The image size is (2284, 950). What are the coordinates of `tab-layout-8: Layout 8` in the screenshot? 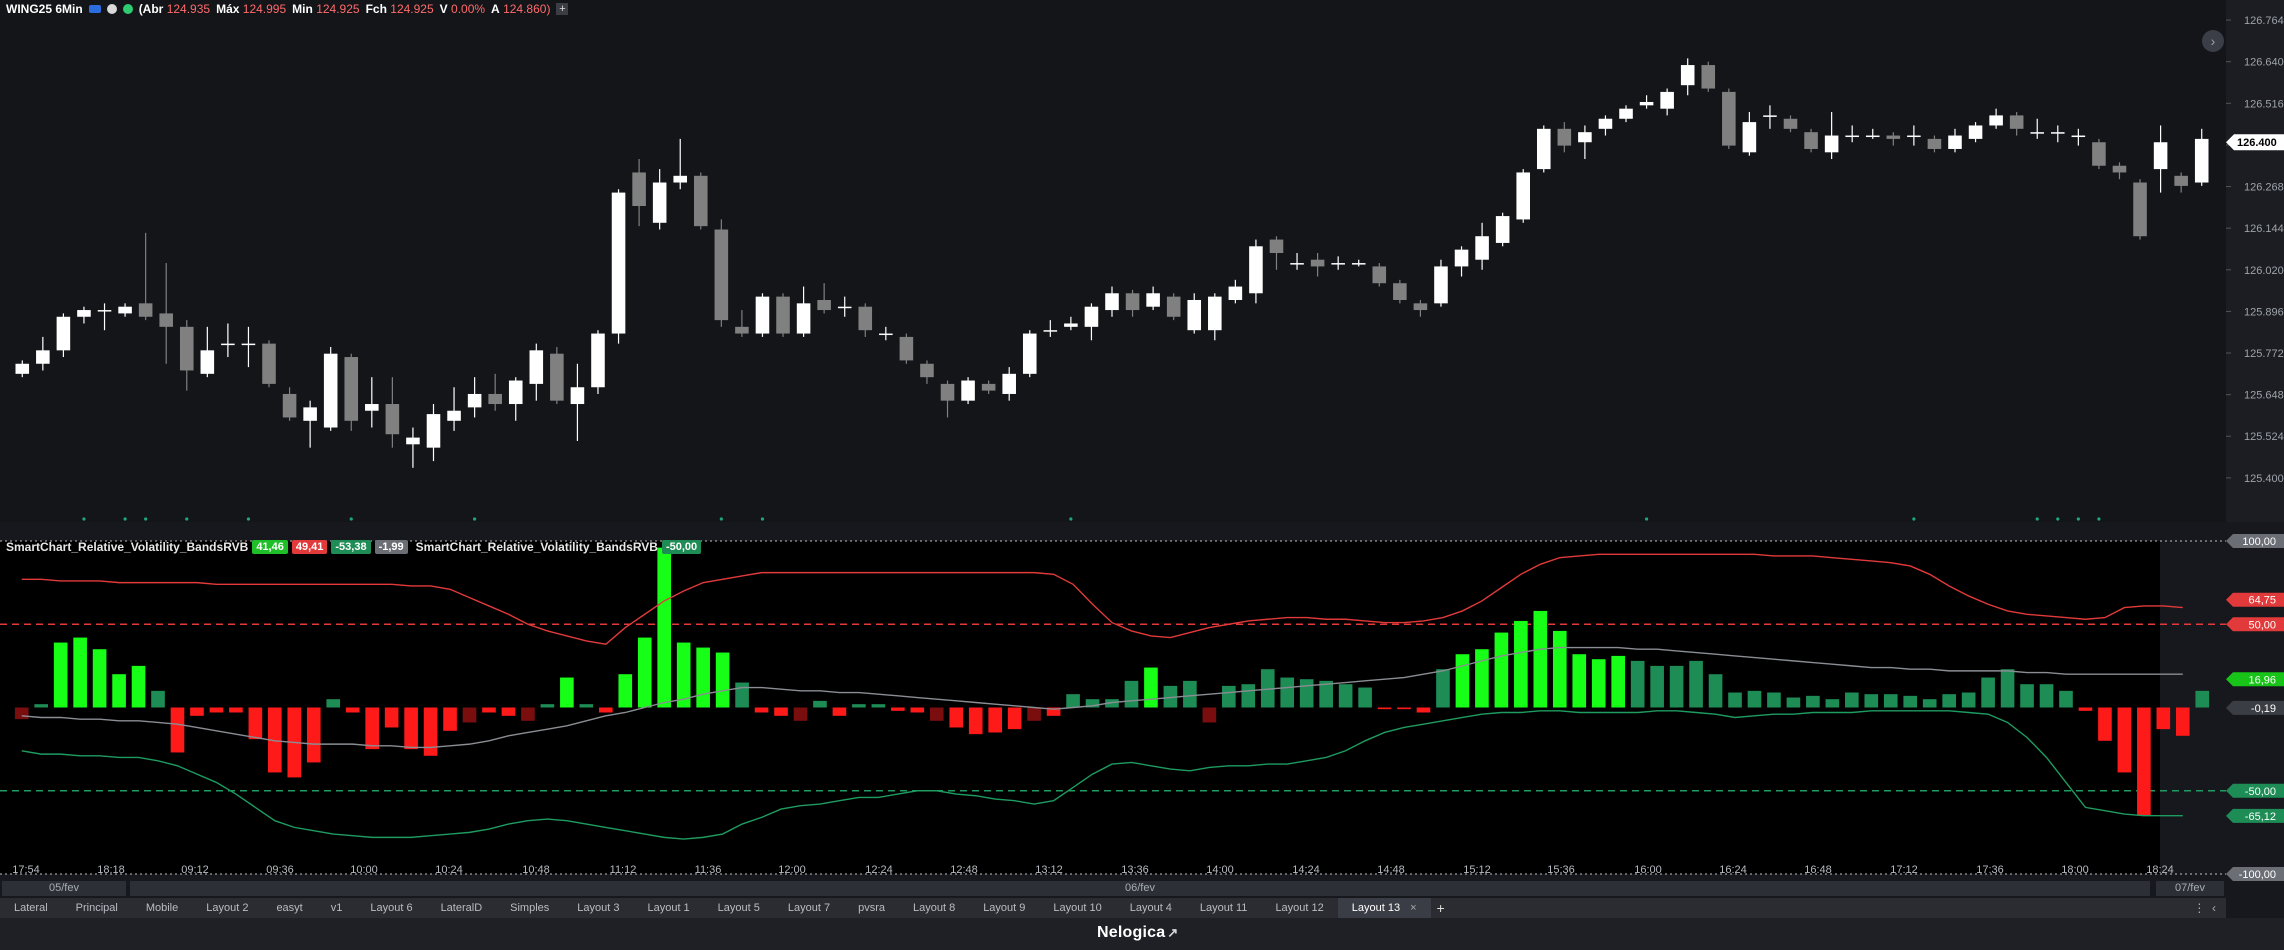 It's located at (934, 908).